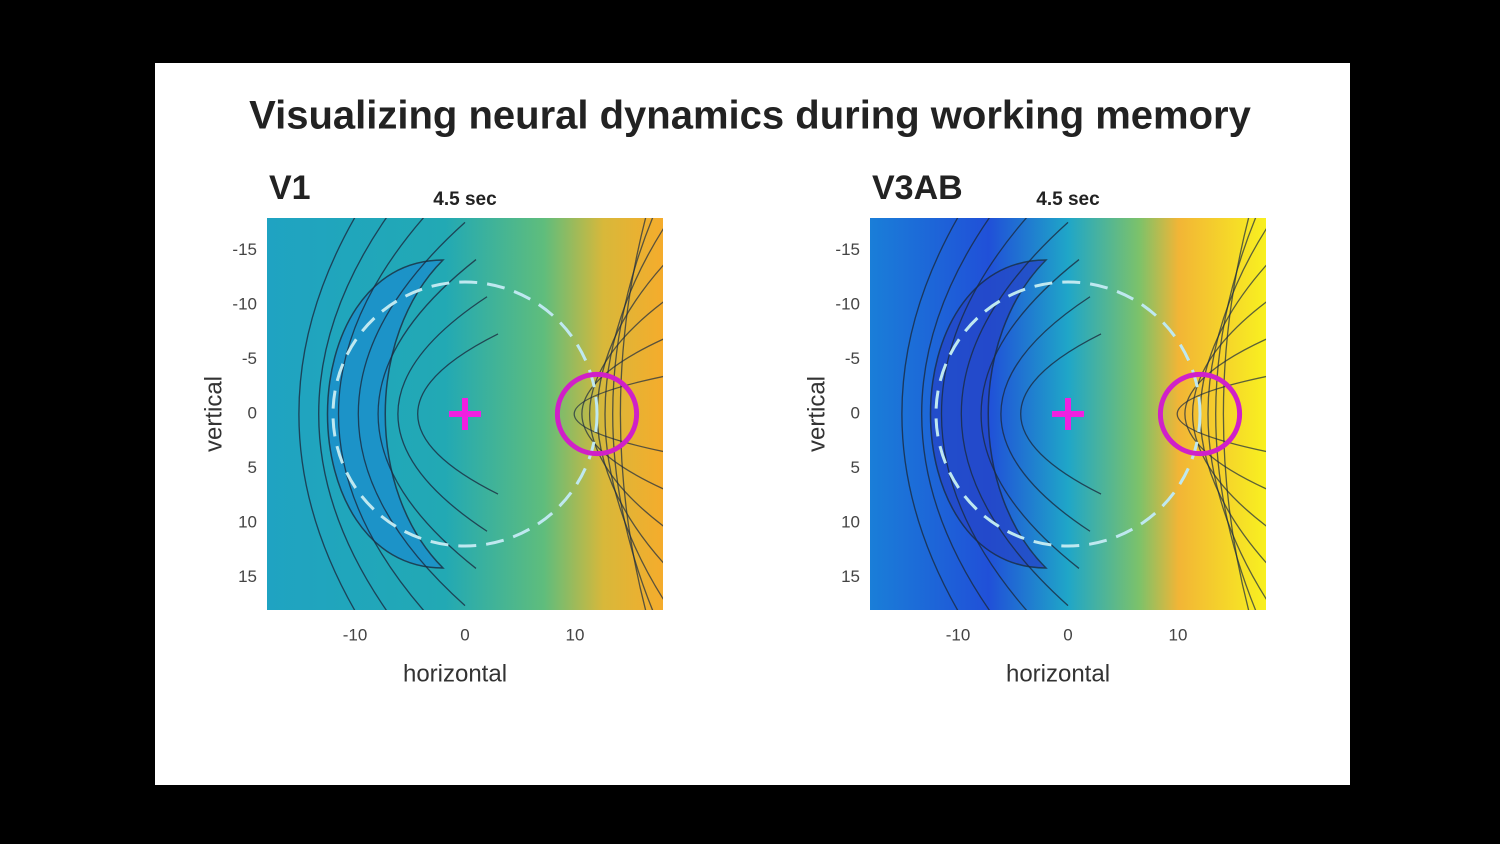  Describe the element at coordinates (917, 188) in the screenshot. I see `panel-title: V3AB` at that location.